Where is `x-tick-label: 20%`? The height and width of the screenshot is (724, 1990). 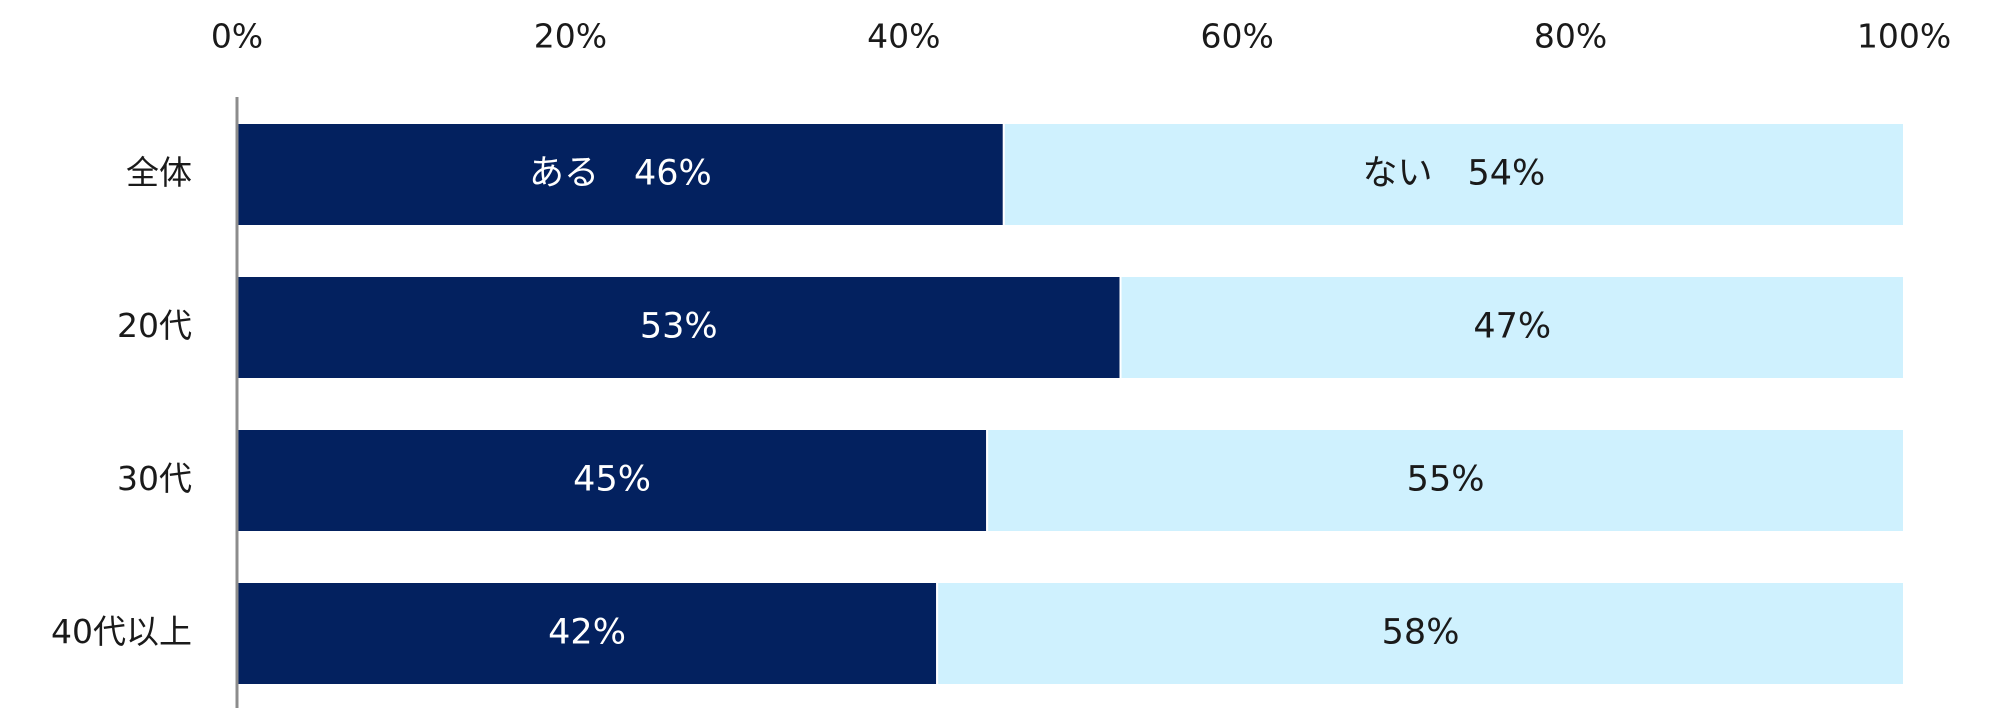
x-tick-label: 20% is located at coordinates (570, 36).